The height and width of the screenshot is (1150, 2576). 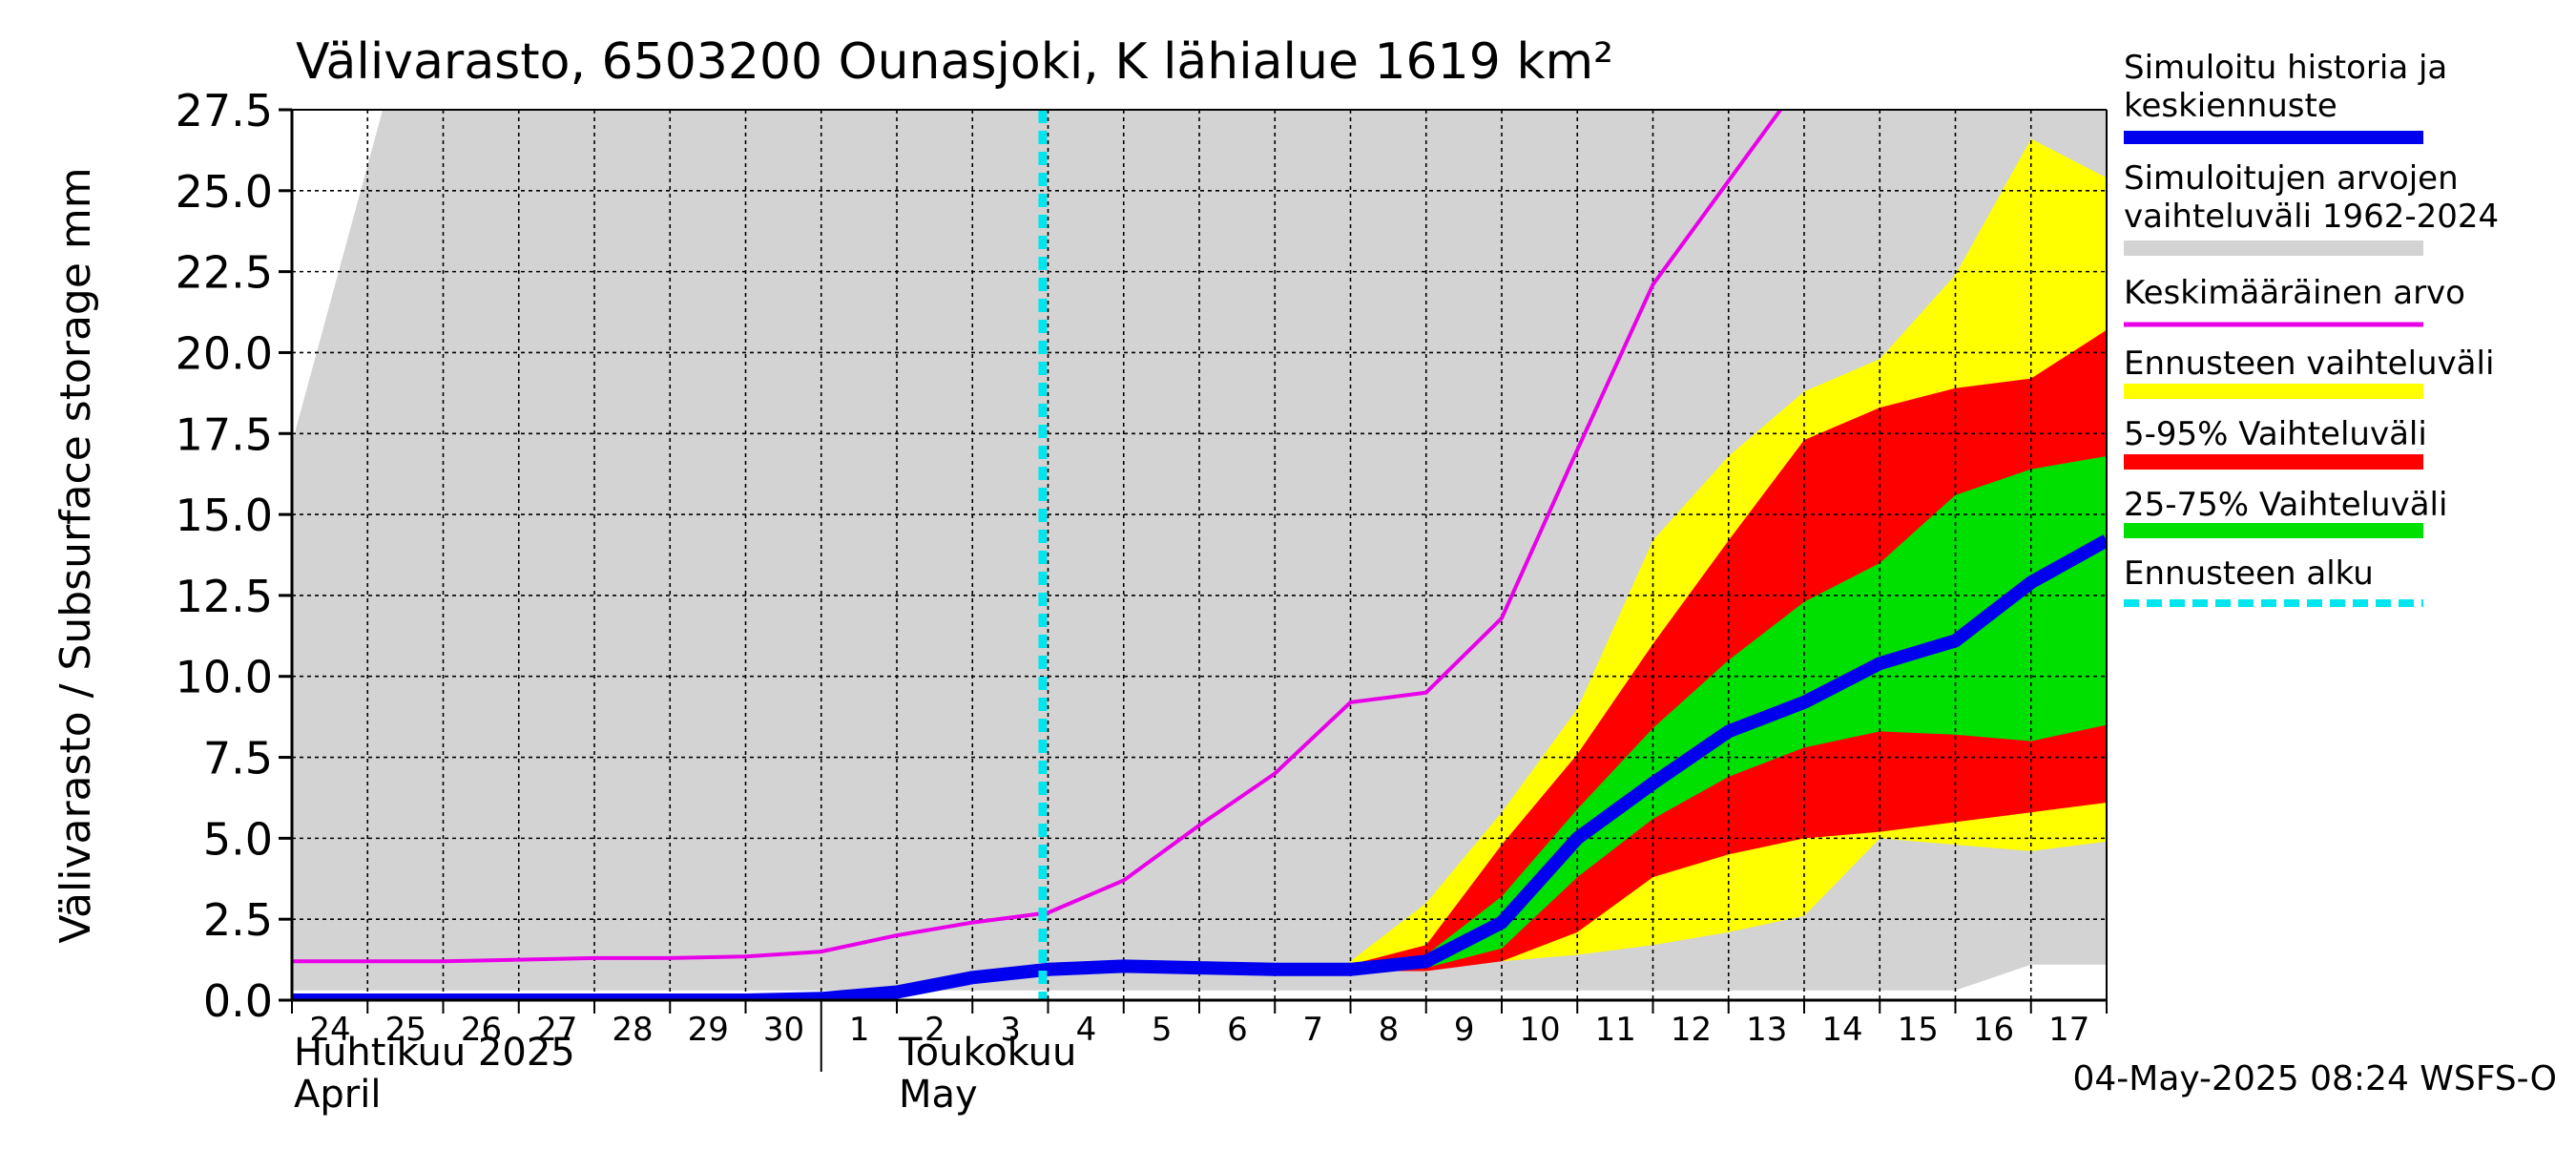 I want to click on y-tick-label: 7.5, so click(x=238, y=758).